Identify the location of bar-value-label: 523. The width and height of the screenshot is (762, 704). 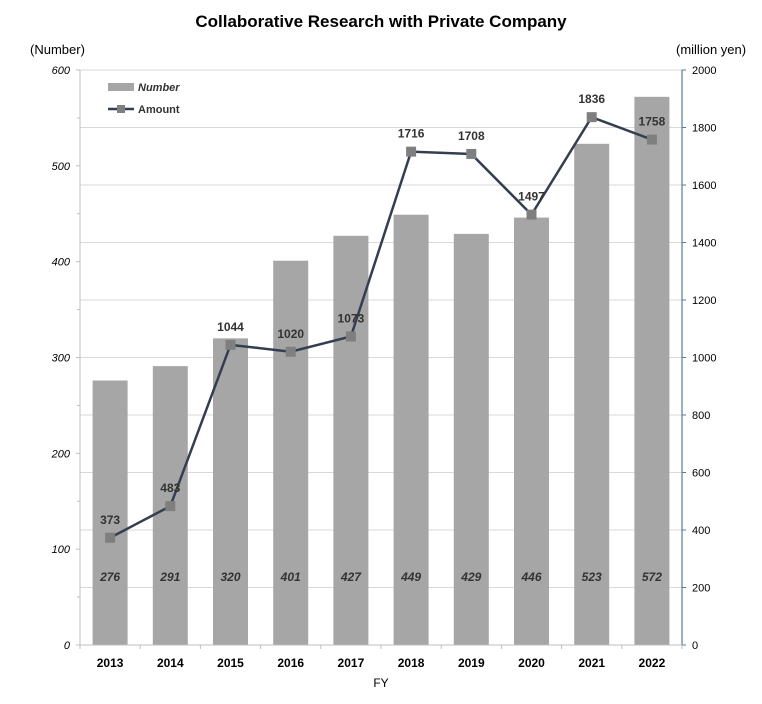
(592, 577).